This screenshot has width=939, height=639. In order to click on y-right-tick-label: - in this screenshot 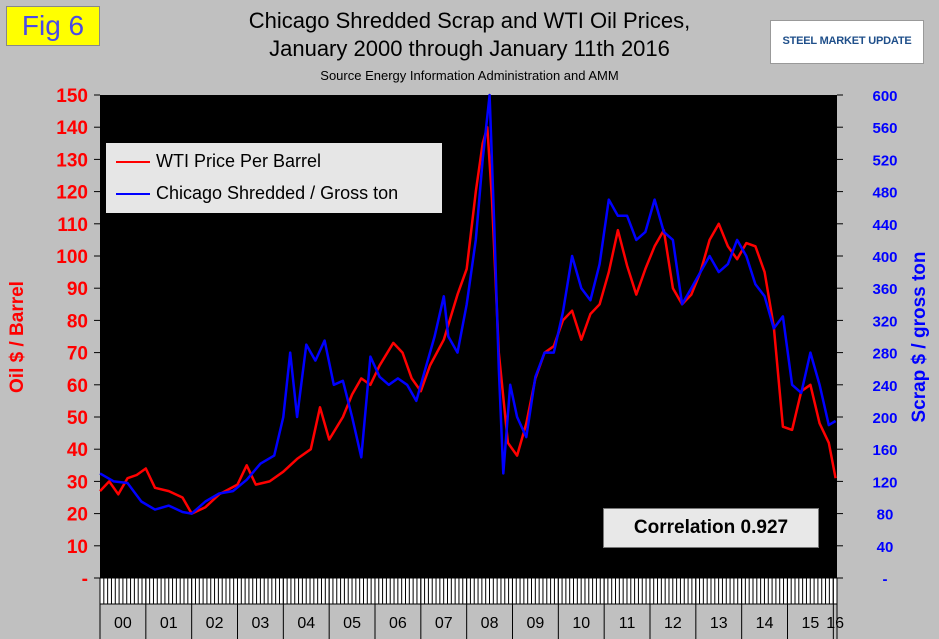, I will do `click(885, 579)`.